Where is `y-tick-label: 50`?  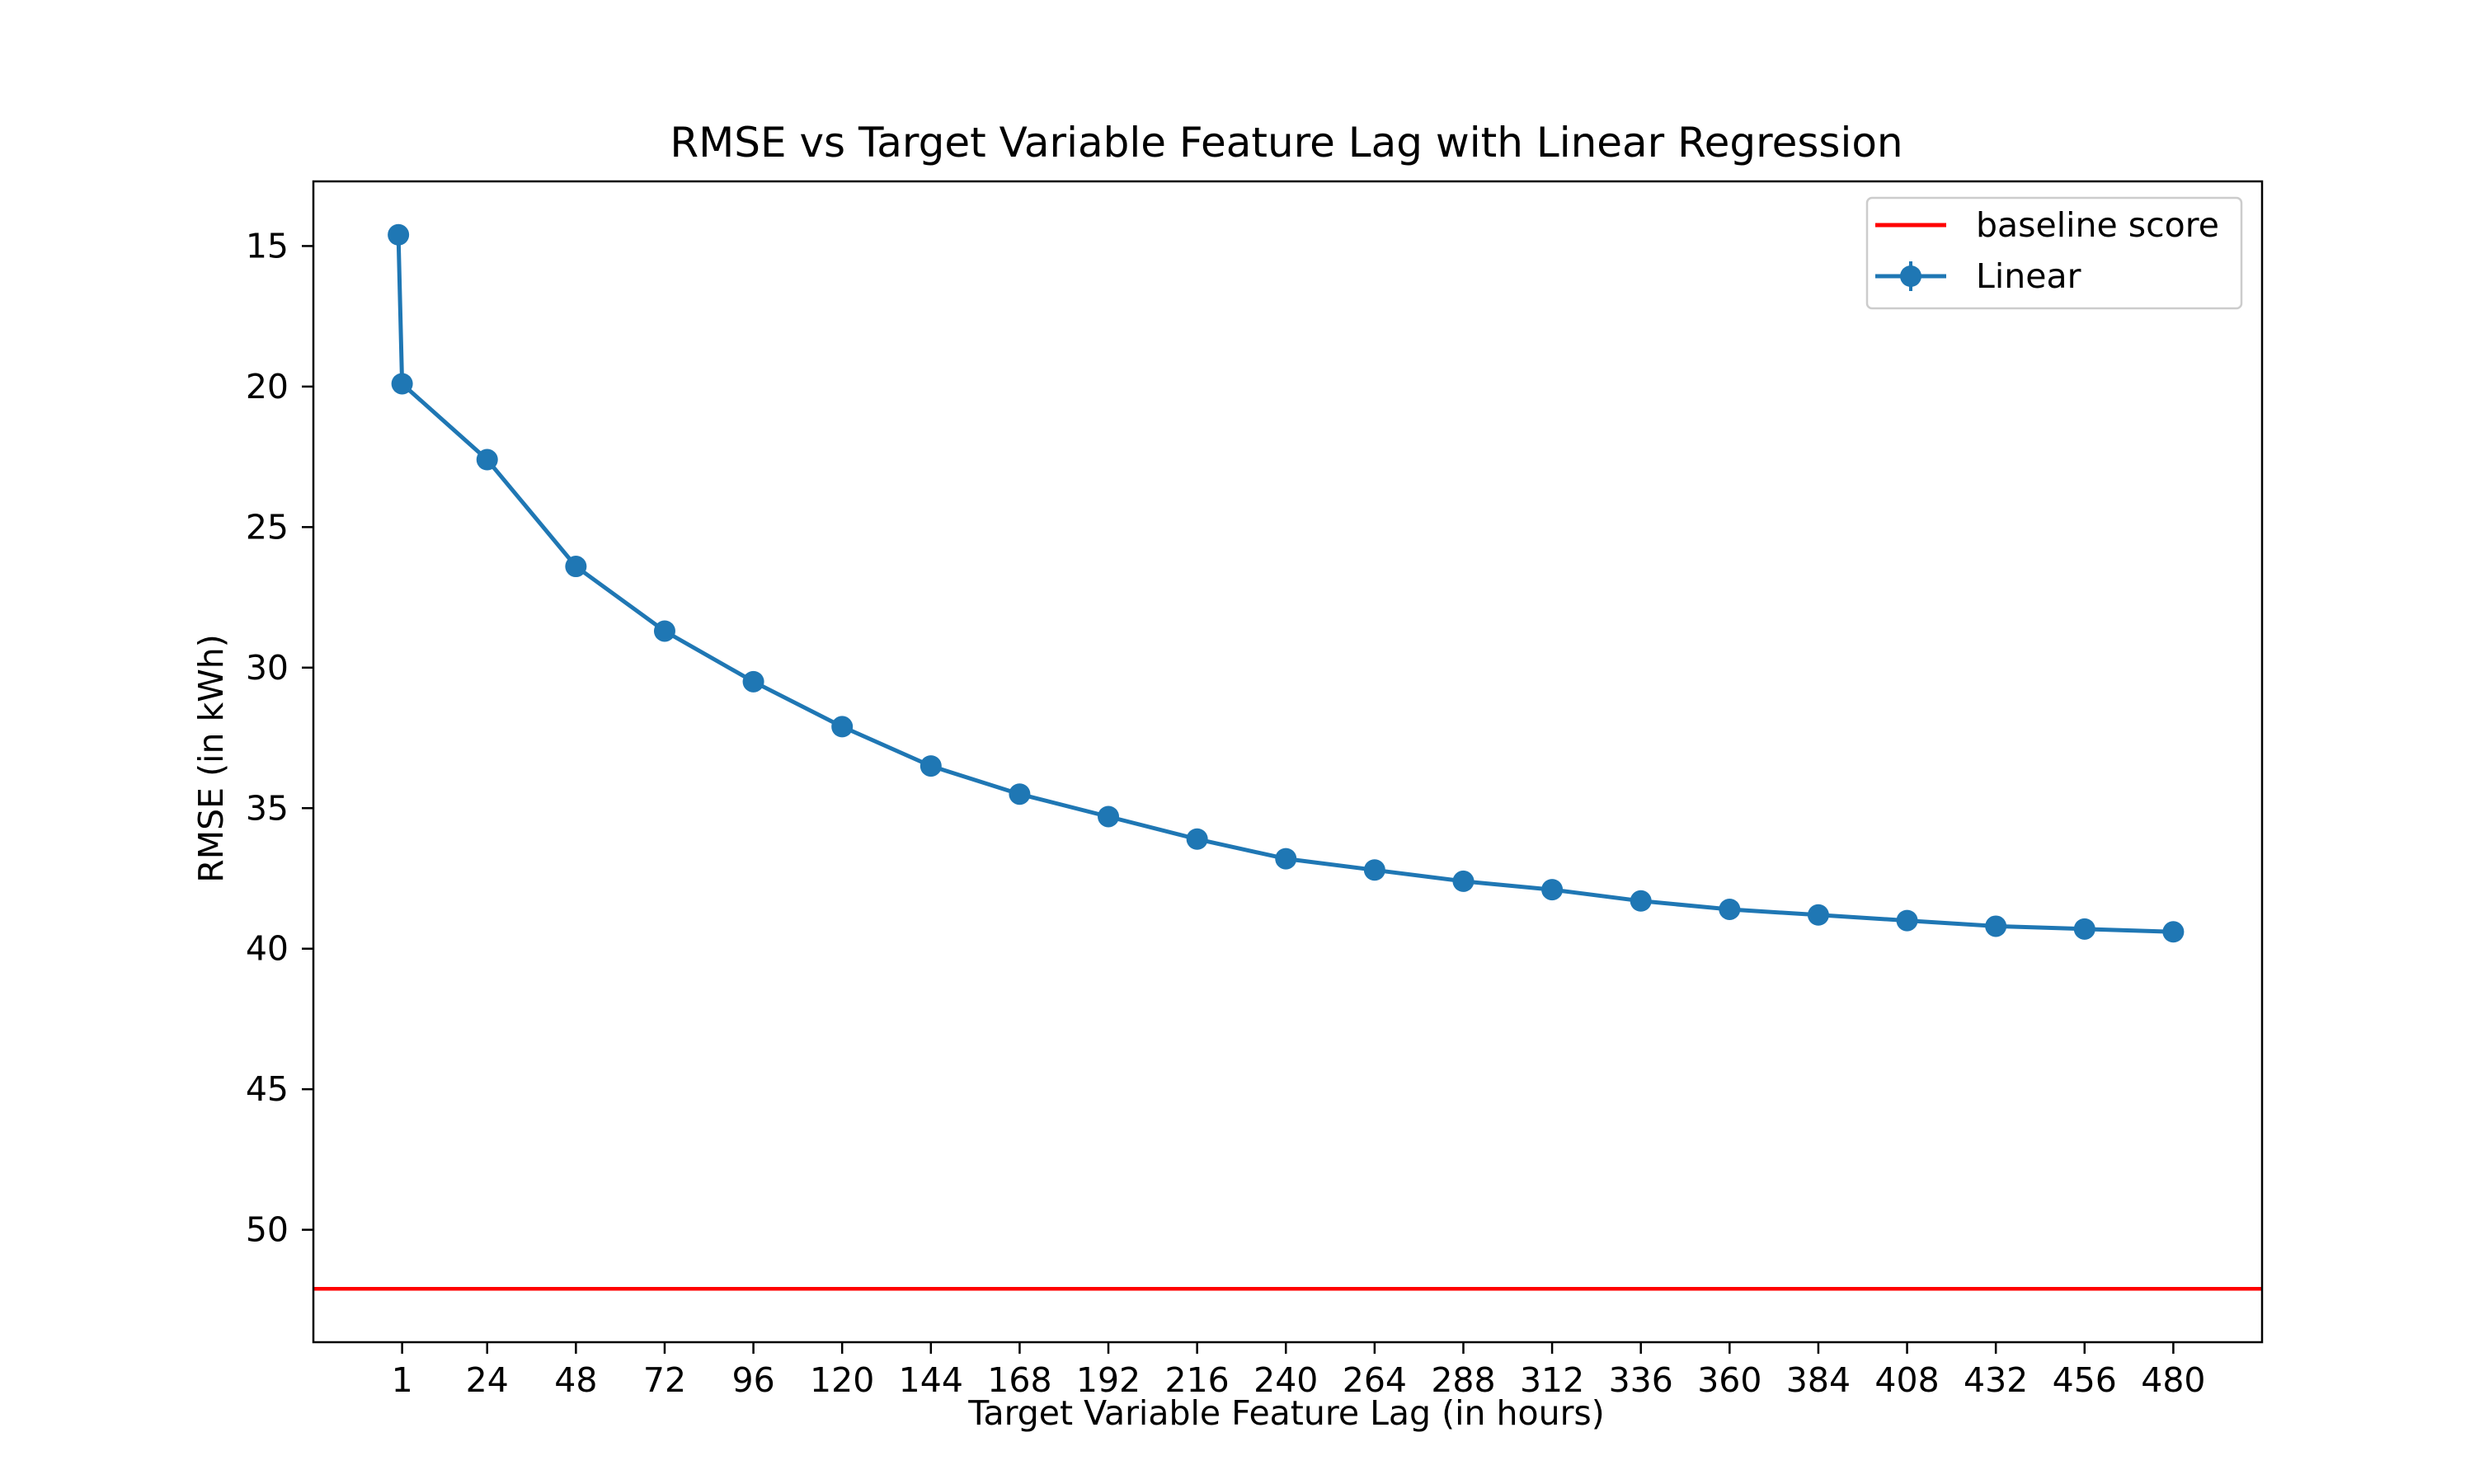 y-tick-label: 50 is located at coordinates (267, 1230).